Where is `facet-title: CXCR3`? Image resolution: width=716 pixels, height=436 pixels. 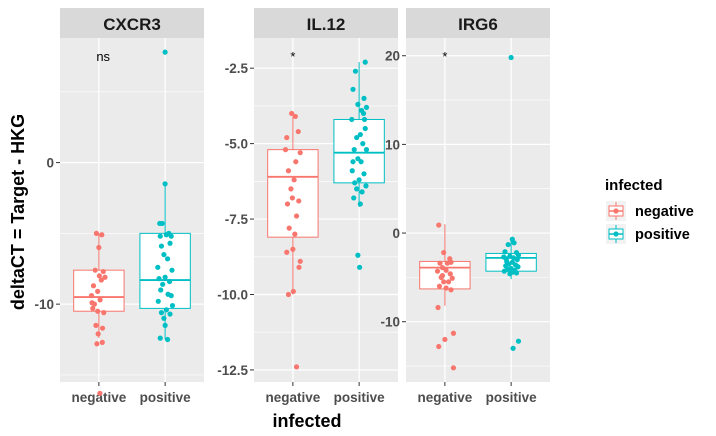 facet-title: CXCR3 is located at coordinates (132, 24).